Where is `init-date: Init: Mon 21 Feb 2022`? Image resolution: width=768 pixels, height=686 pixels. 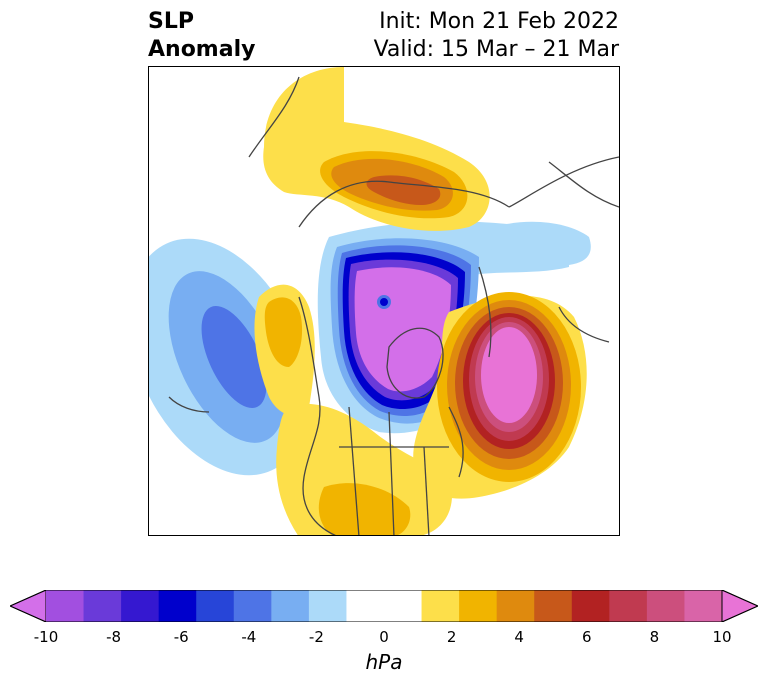
init-date: Init: Mon 21 Feb 2022 is located at coordinates (499, 21).